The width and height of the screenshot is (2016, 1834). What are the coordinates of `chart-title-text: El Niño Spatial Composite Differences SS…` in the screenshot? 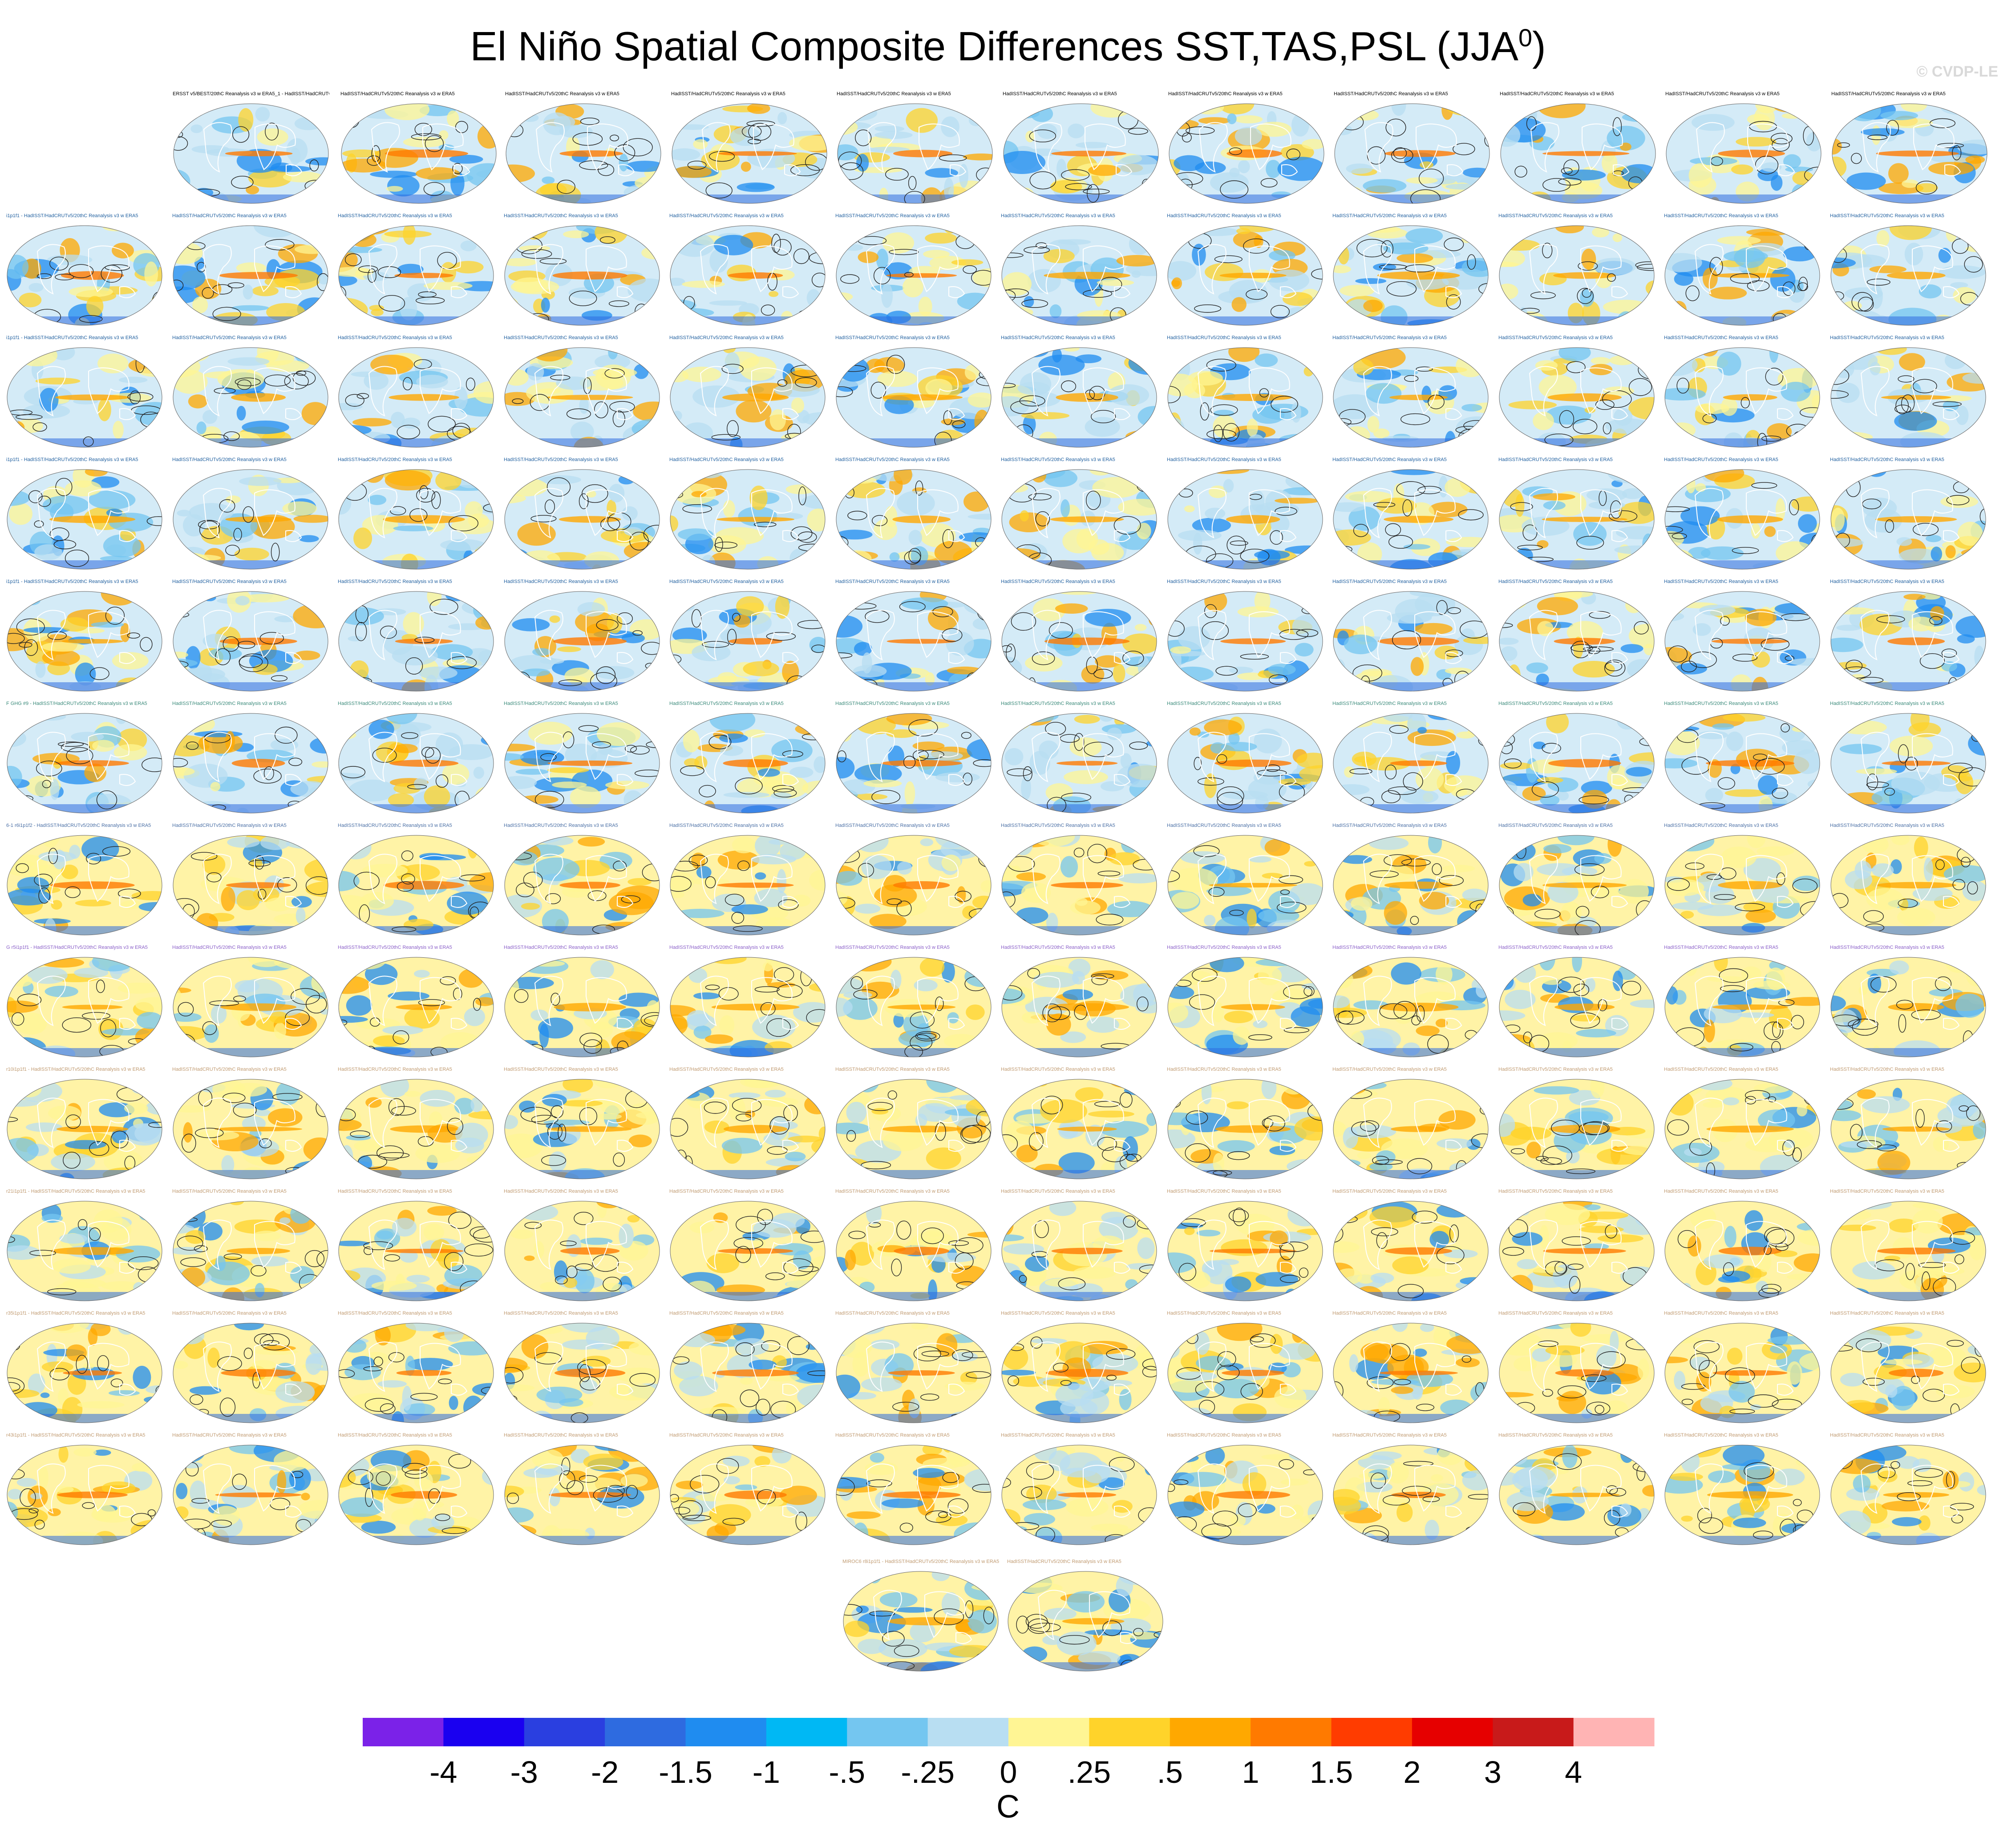 It's located at (994, 46).